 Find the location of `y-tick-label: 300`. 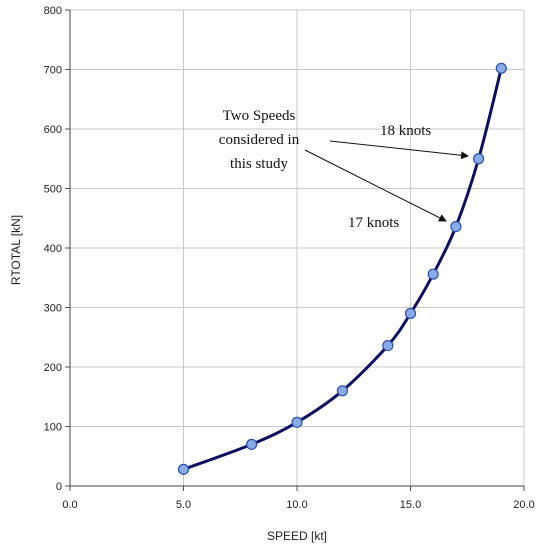

y-tick-label: 300 is located at coordinates (53, 309).